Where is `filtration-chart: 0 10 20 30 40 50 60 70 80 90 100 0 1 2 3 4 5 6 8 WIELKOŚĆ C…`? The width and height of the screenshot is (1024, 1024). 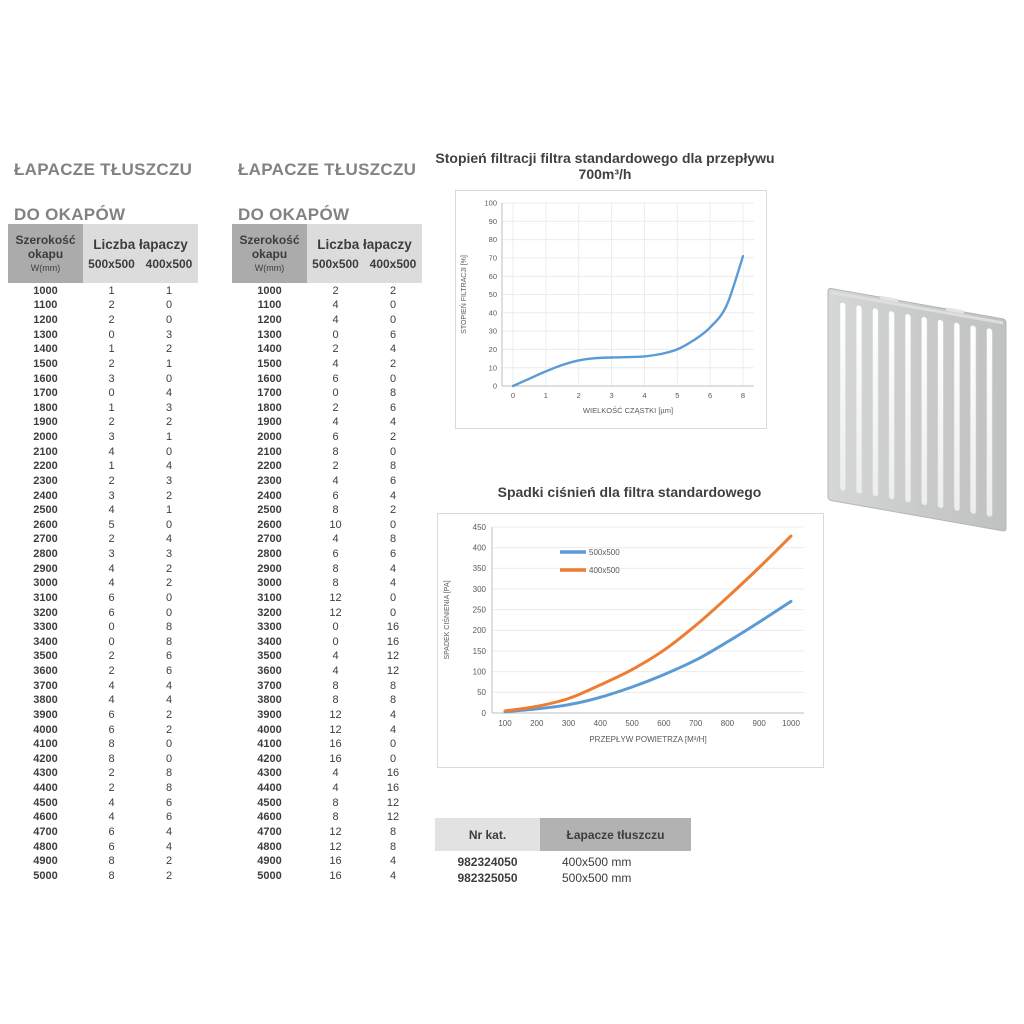 filtration-chart: 0 10 20 30 40 50 60 70 80 90 100 0 1 2 3 4 5 6 8 WIELKOŚĆ C… is located at coordinates (611, 309).